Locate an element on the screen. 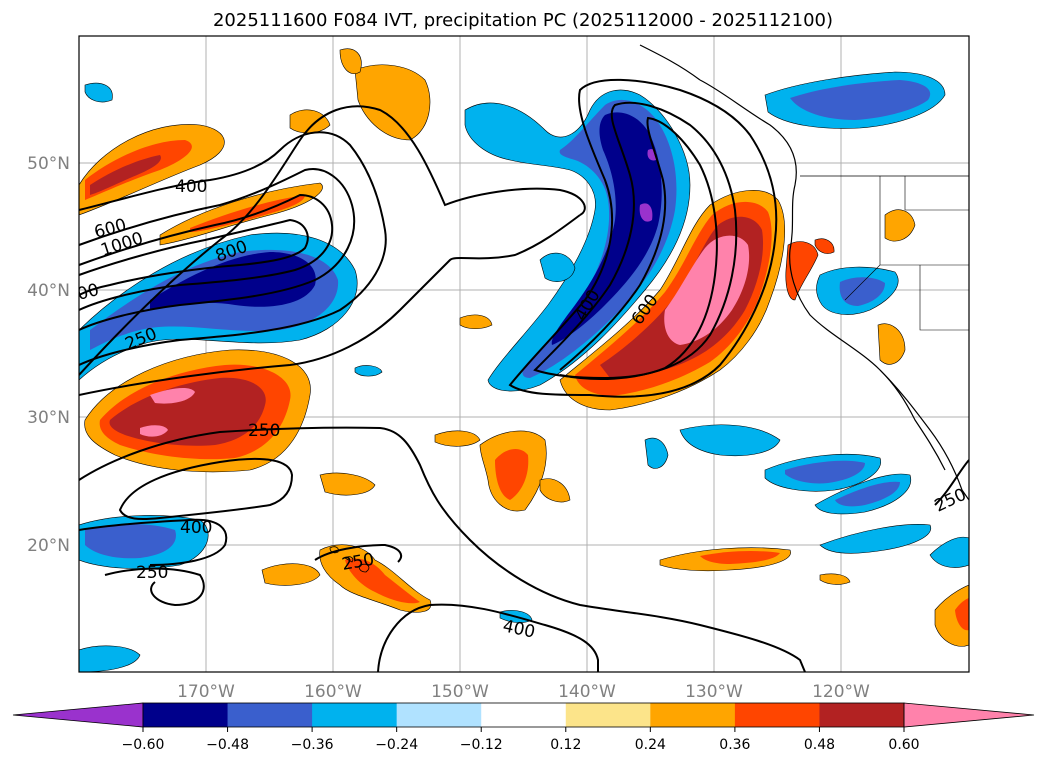 The width and height of the screenshot is (1047, 765). contour-400-bottom is located at coordinates (488, 637).